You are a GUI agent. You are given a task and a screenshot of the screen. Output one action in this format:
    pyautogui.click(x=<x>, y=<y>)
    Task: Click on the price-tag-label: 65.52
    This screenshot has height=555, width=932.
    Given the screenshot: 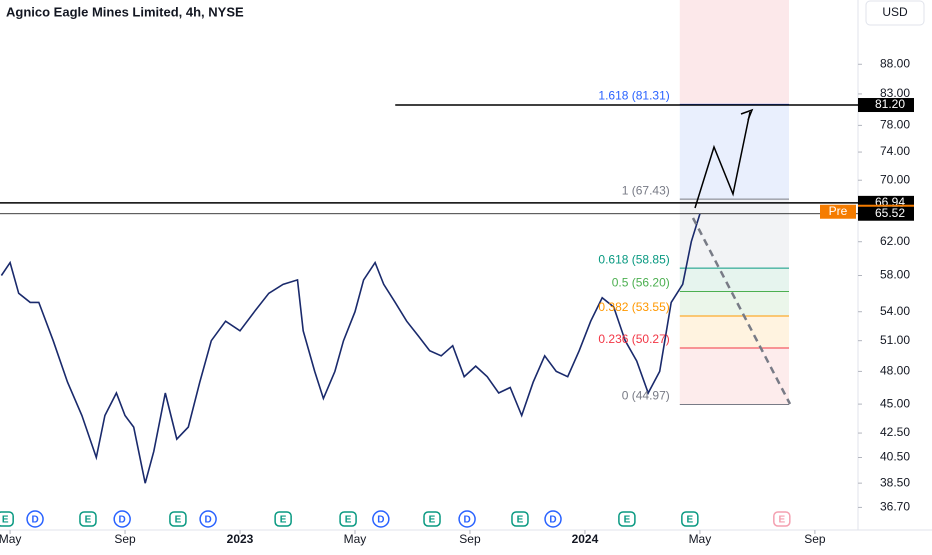 What is the action you would take?
    pyautogui.click(x=890, y=213)
    